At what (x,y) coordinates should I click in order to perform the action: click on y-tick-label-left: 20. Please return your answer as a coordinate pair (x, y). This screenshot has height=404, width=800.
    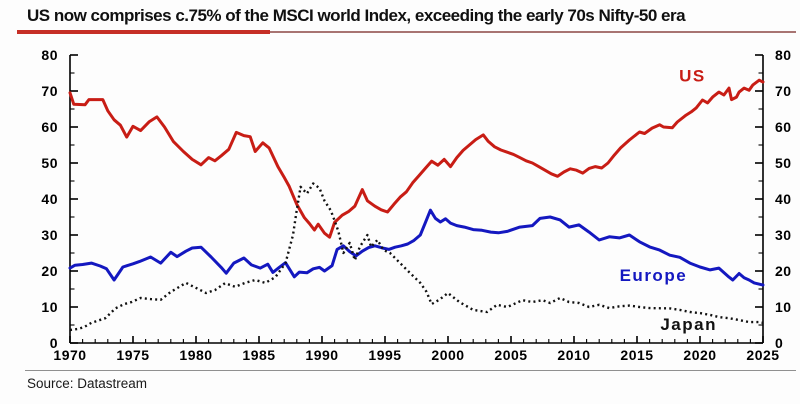
    Looking at the image, I should click on (49, 271).